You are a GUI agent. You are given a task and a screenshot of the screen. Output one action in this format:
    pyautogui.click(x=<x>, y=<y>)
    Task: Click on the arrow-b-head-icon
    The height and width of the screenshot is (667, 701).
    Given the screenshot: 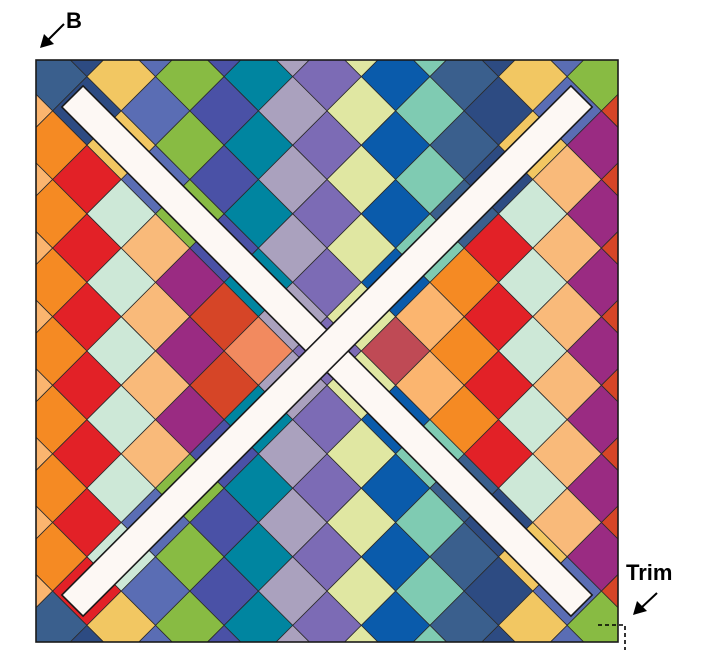 What is the action you would take?
    pyautogui.click(x=47, y=41)
    